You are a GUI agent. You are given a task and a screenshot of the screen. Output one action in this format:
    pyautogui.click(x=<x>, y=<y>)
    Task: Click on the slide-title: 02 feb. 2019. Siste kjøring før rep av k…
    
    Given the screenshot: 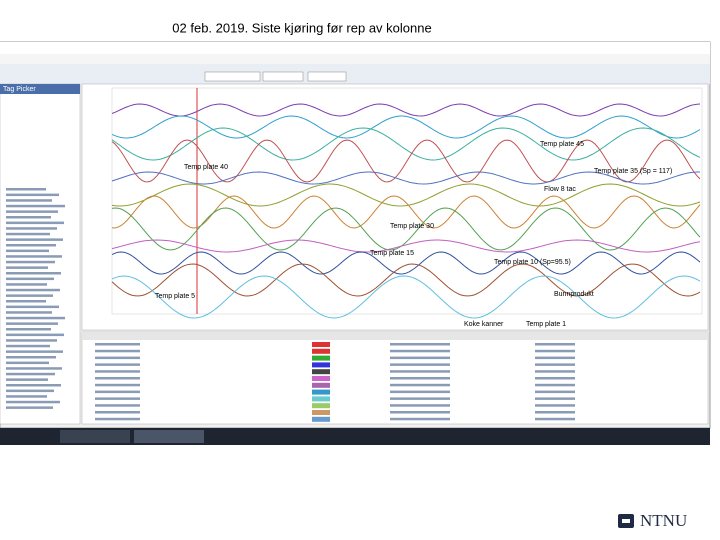 What is the action you would take?
    pyautogui.click(x=301, y=27)
    